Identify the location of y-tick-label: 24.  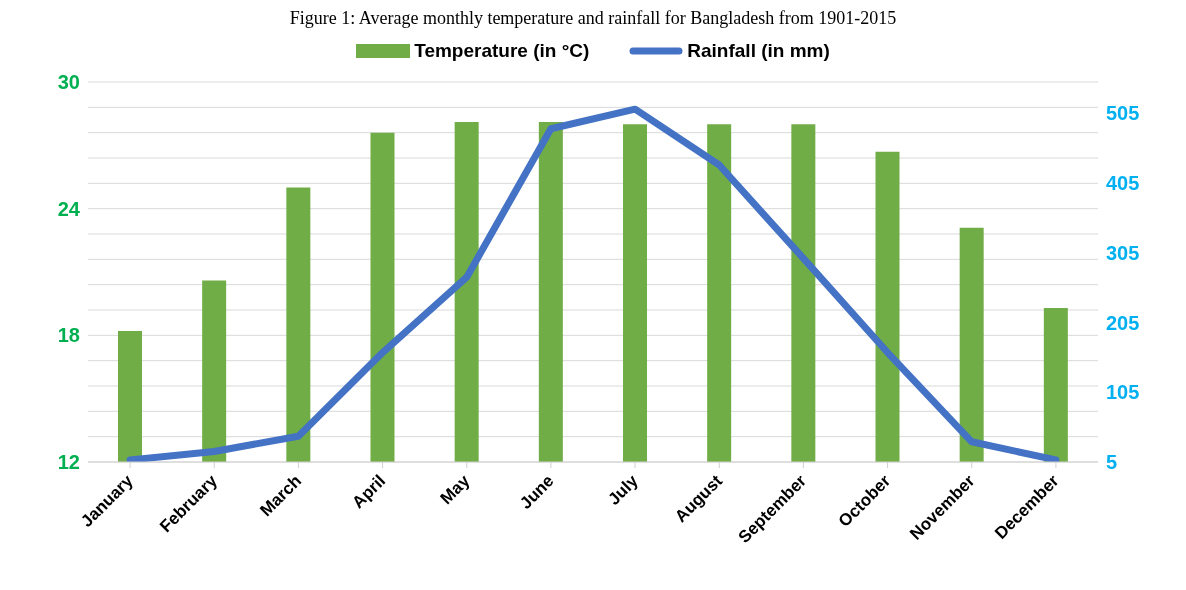
(69, 208).